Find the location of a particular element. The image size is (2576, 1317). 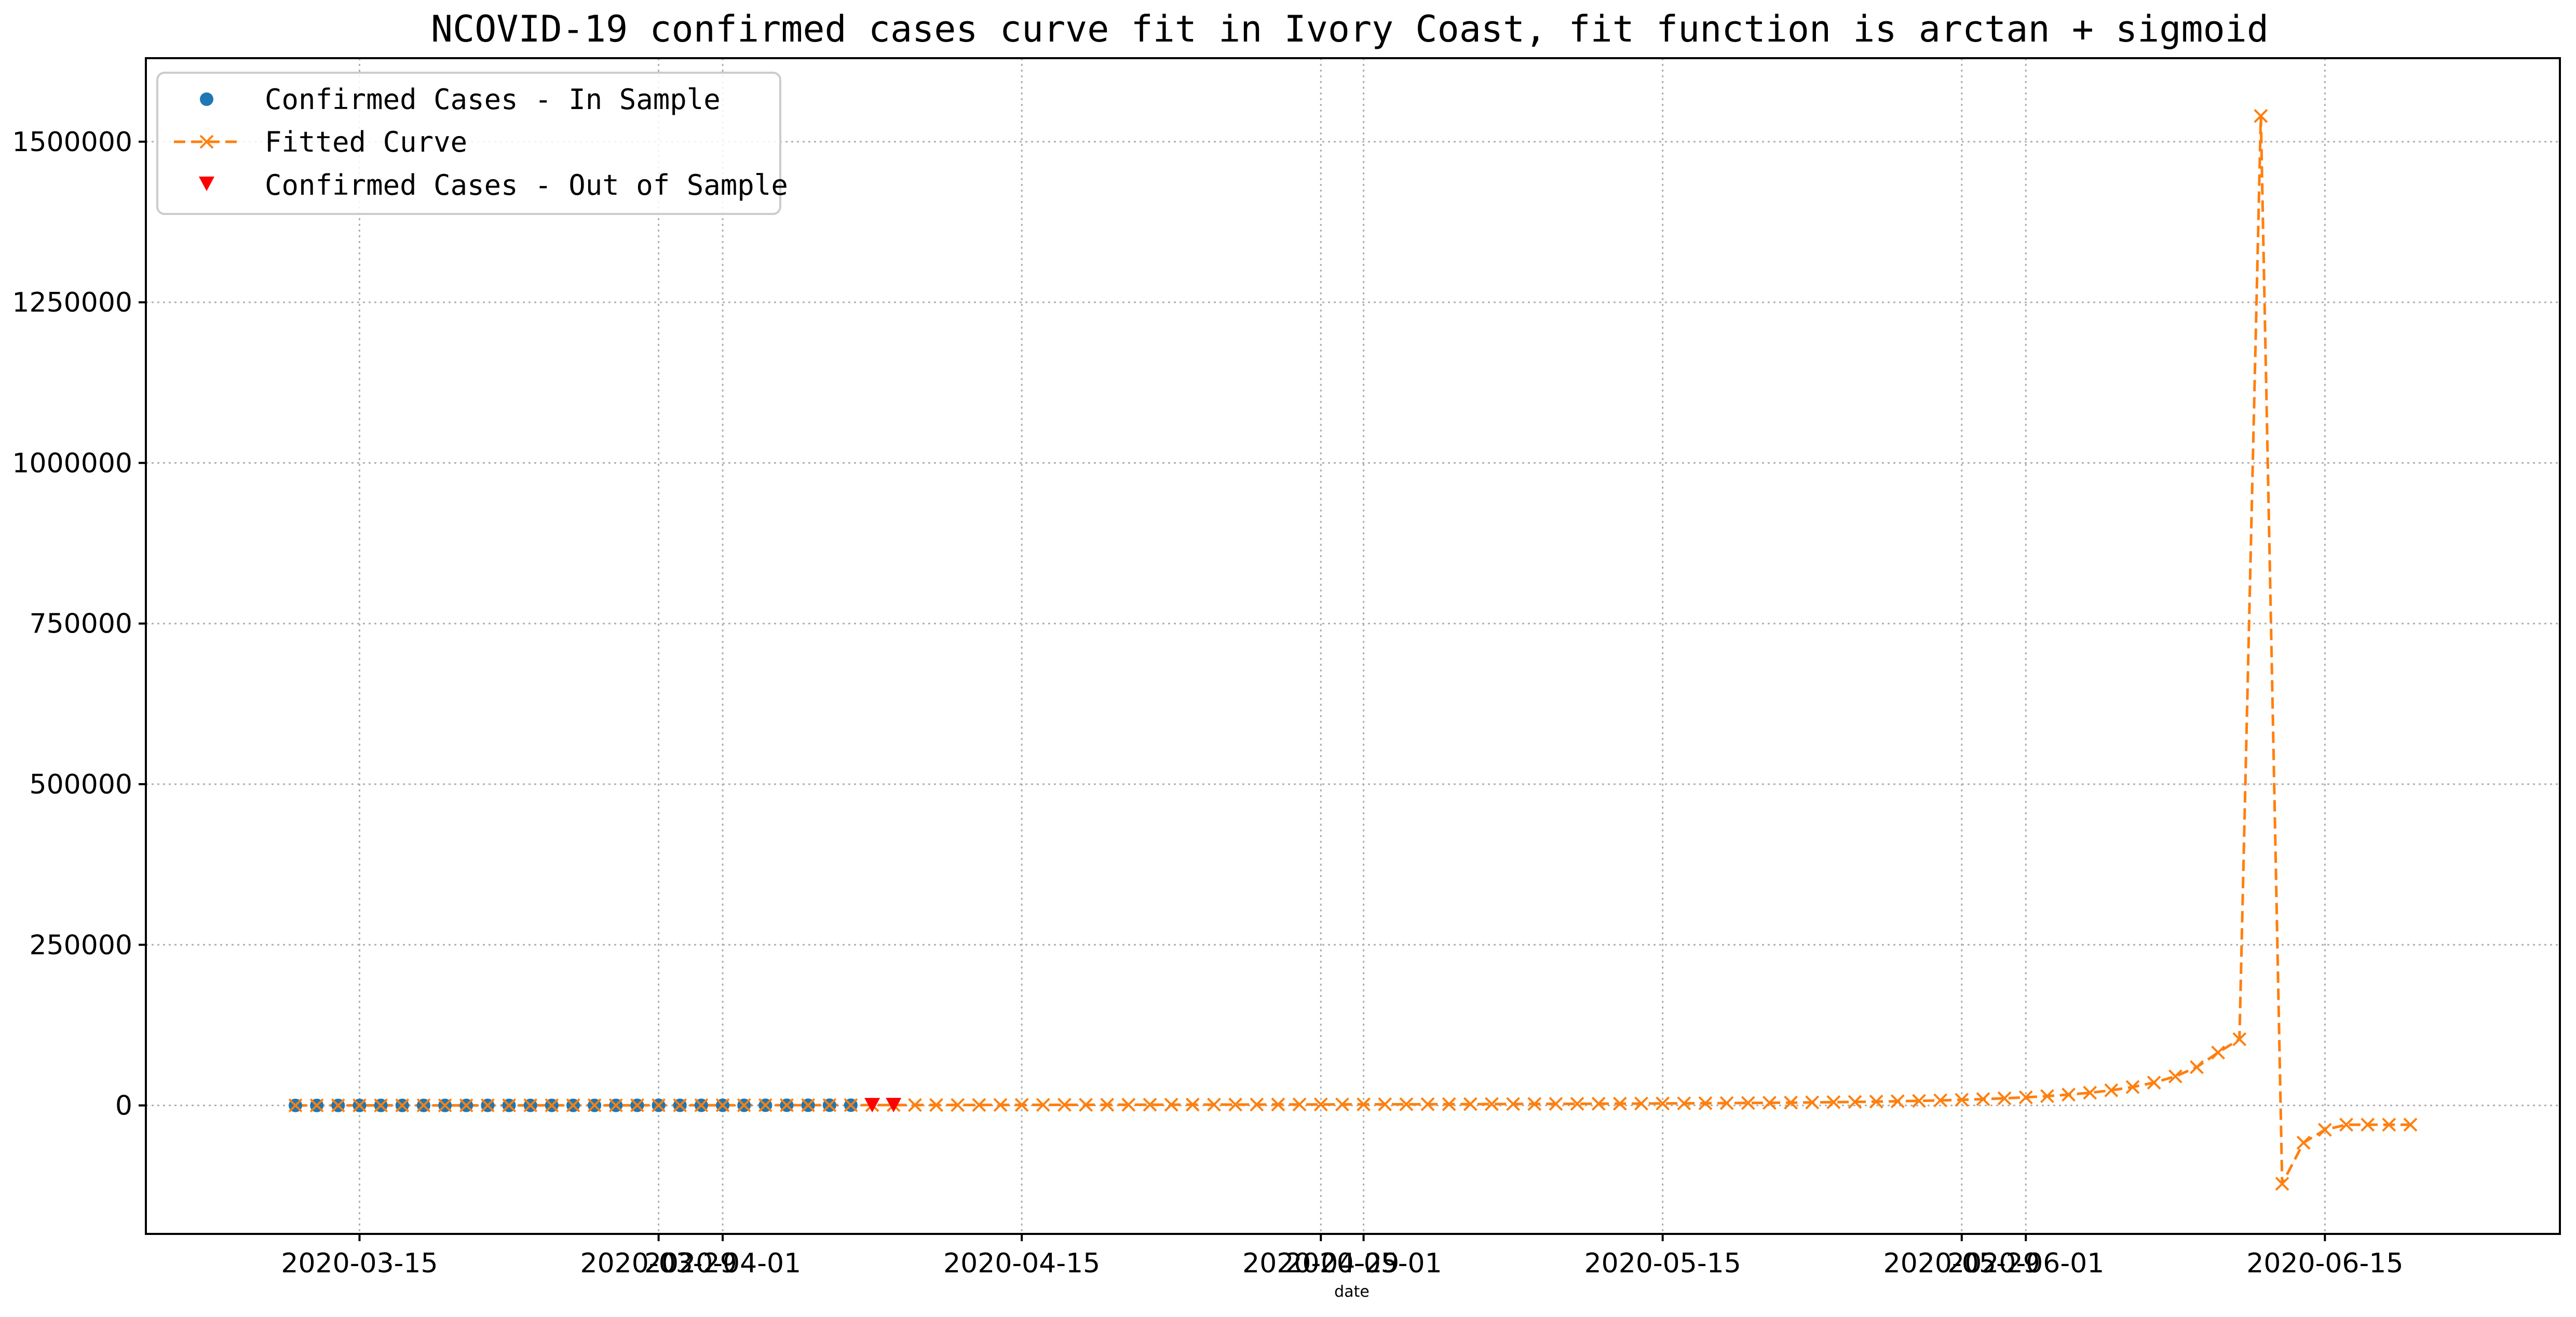

y-tick-label: 1250000 is located at coordinates (72, 302).